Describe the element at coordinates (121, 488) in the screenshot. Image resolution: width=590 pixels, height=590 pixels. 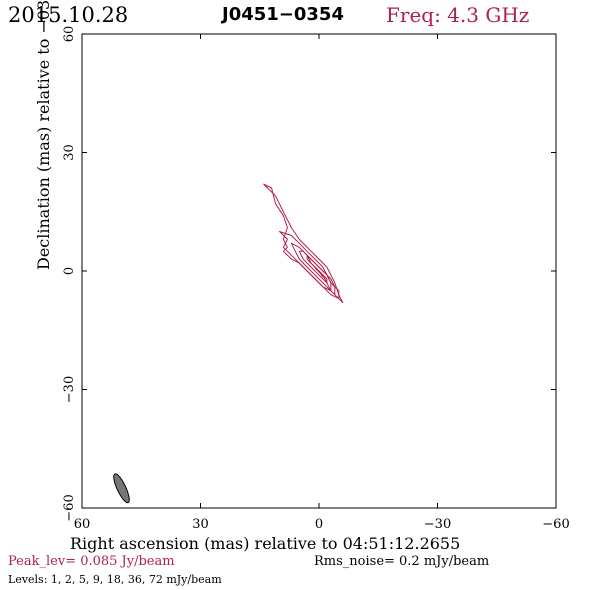
I see `beam-ellipse` at that location.